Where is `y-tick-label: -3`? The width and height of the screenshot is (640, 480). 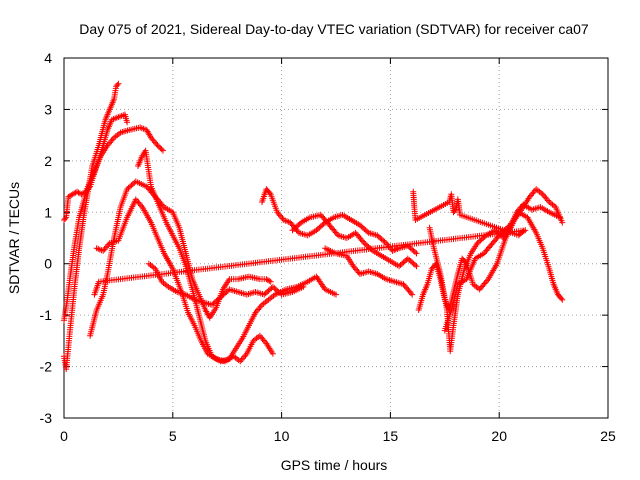 y-tick-label: -3 is located at coordinates (46, 418).